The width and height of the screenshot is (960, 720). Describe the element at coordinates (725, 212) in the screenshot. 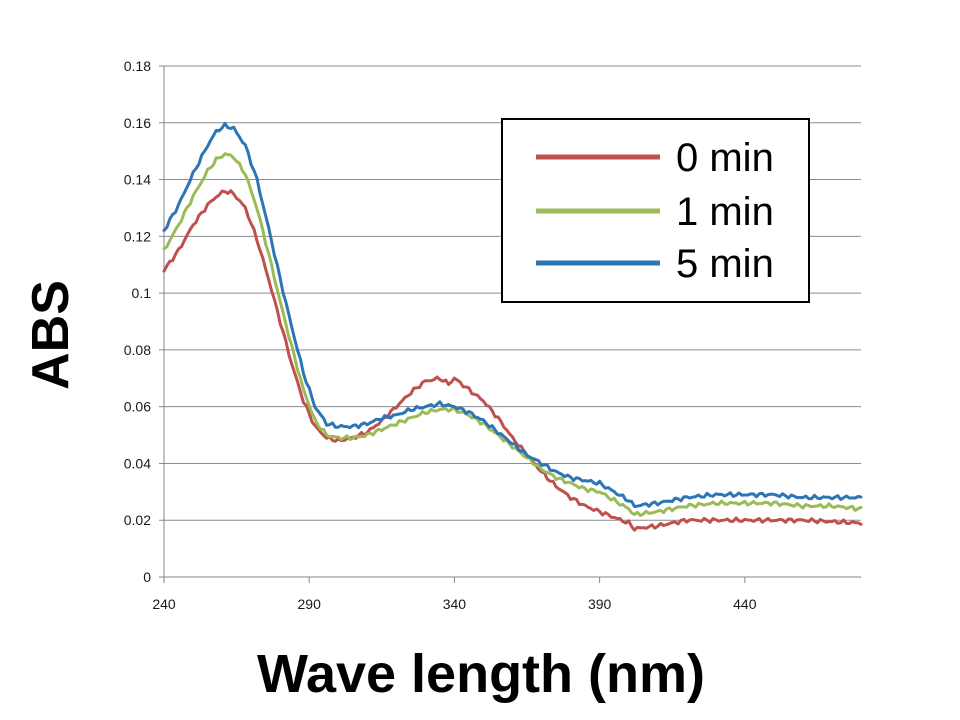

I see `legend-label: 1 min` at that location.